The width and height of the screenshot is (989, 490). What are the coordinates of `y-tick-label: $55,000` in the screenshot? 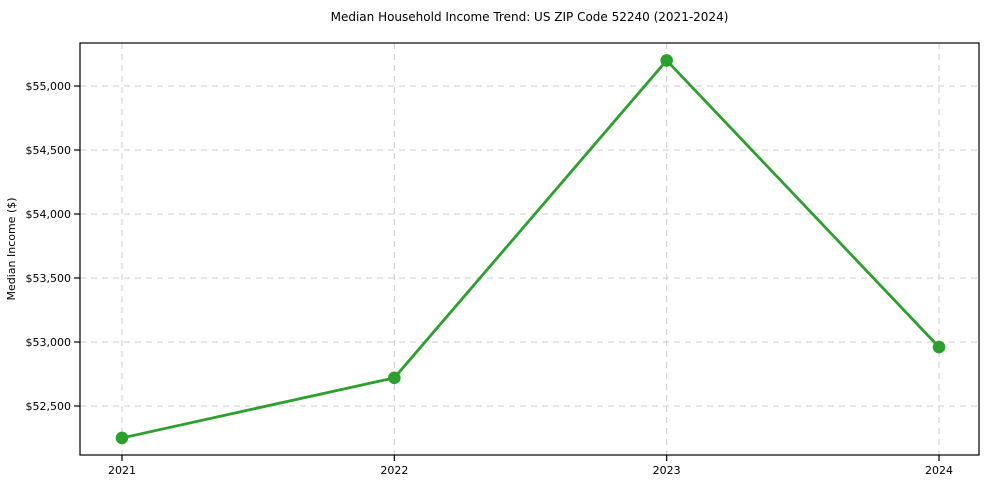 It's located at (49, 86).